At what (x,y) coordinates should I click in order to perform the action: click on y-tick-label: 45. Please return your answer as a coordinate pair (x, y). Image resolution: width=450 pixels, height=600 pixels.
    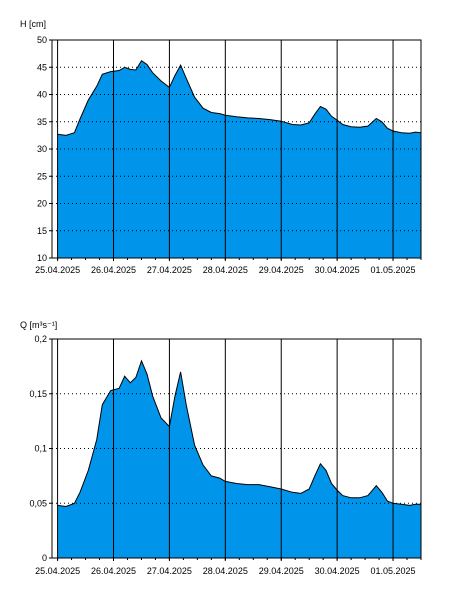
    Looking at the image, I should click on (42, 67).